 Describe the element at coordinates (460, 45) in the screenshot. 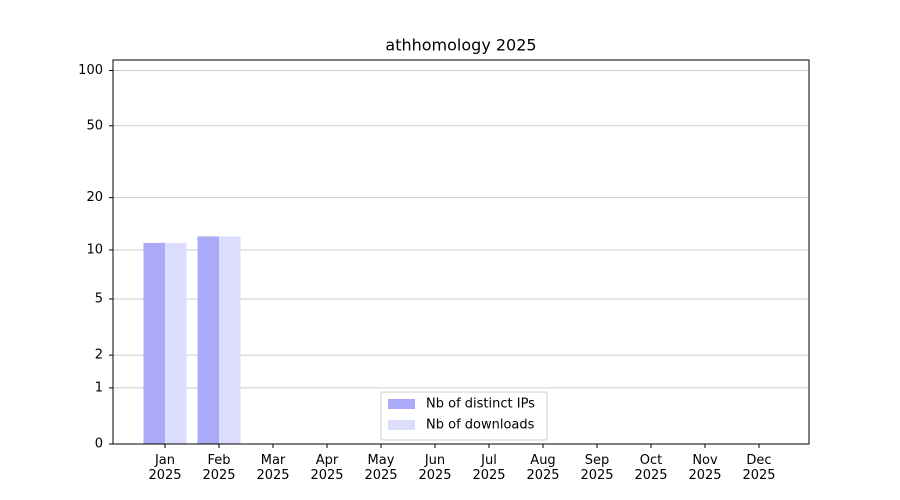

I see `chart-title: athhomology 2025` at that location.